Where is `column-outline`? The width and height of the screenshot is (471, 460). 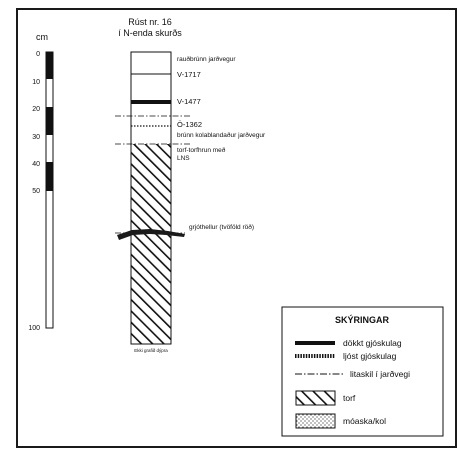
column-outline is located at coordinates (151, 198).